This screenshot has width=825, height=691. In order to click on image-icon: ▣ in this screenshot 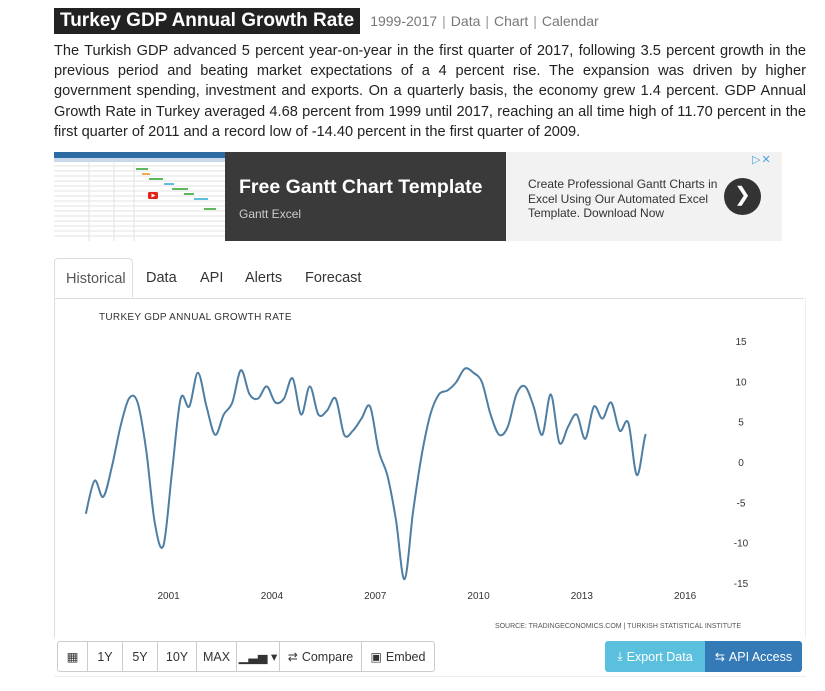, I will do `click(376, 656)`.